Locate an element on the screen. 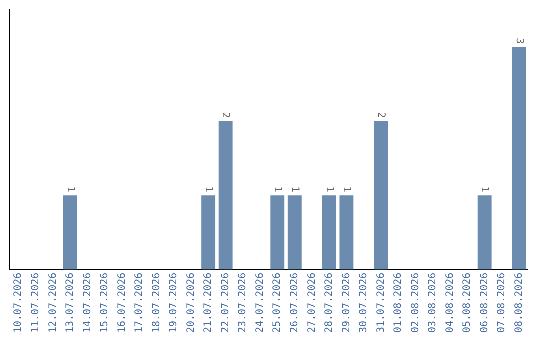 The width and height of the screenshot is (540, 340). x-tick-label: 23.07.2026 is located at coordinates (243, 303).